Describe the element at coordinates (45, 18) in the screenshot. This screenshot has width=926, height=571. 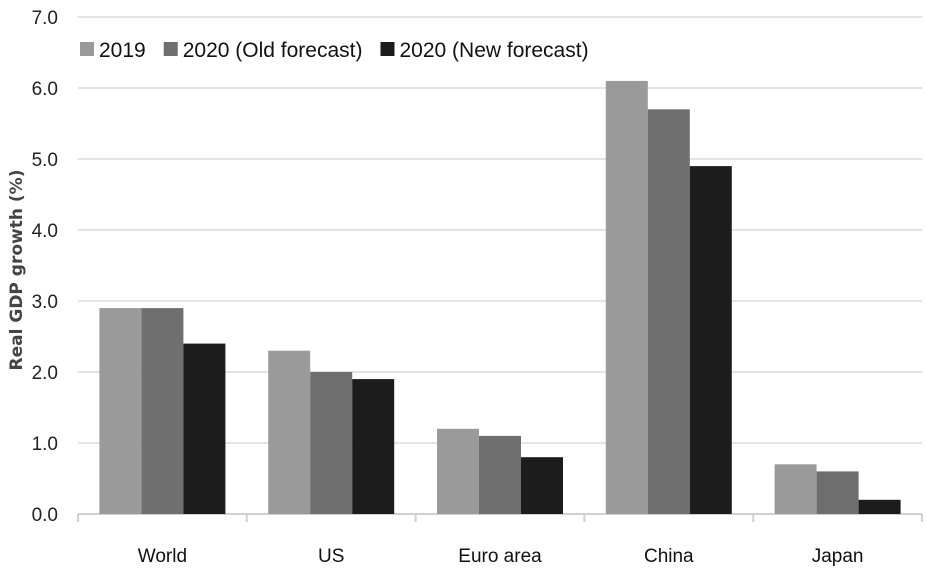
I see `y-tick-label: 7.0` at that location.